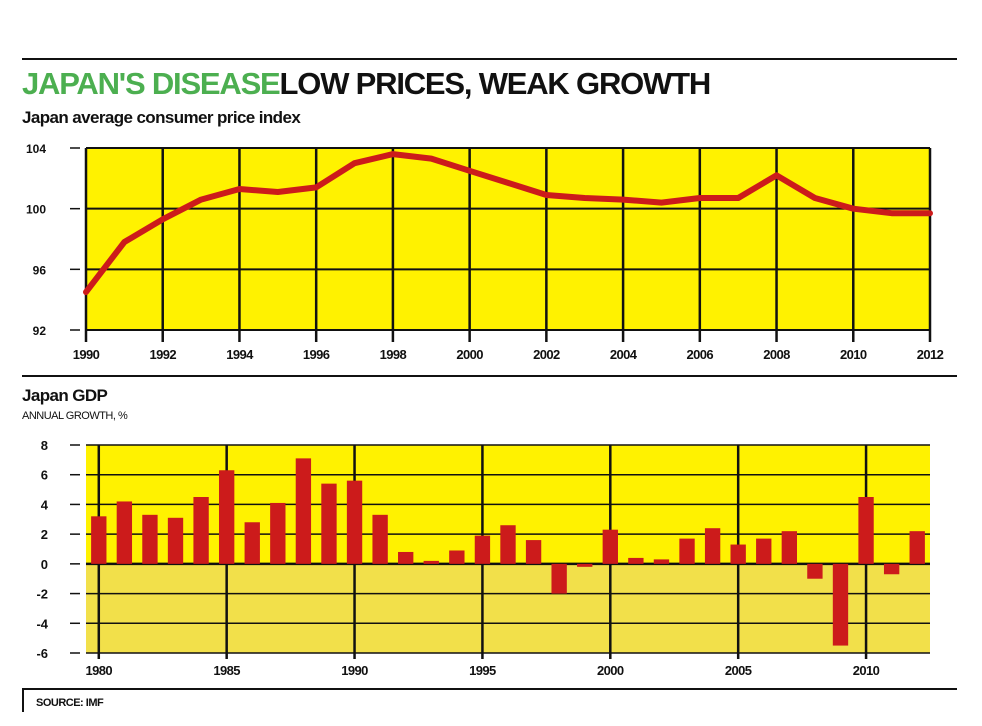 The image size is (982, 726). I want to click on cpi-chart-title: Japan average consumer price index, so click(161, 117).